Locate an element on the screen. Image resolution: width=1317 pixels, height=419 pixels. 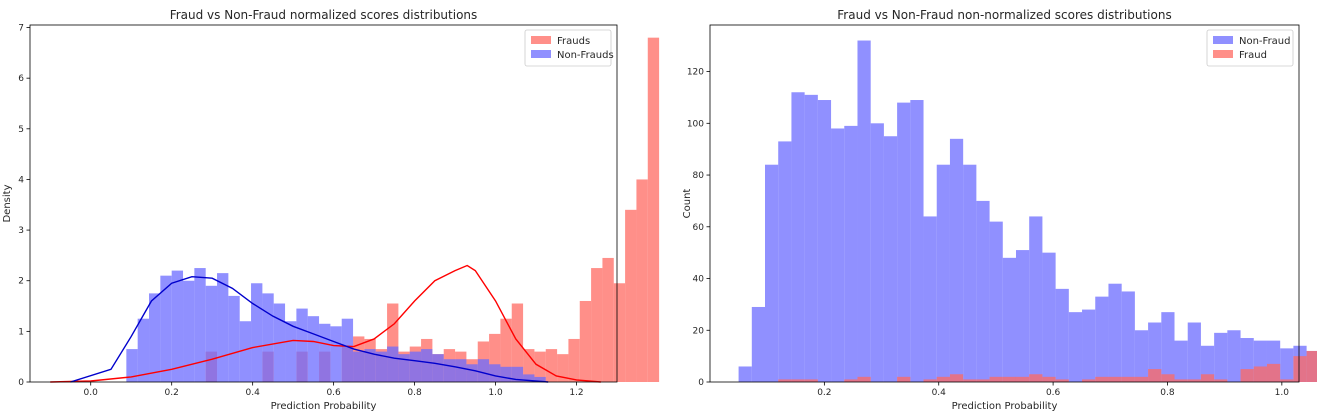
y-tick-label: 120 is located at coordinates (695, 73).